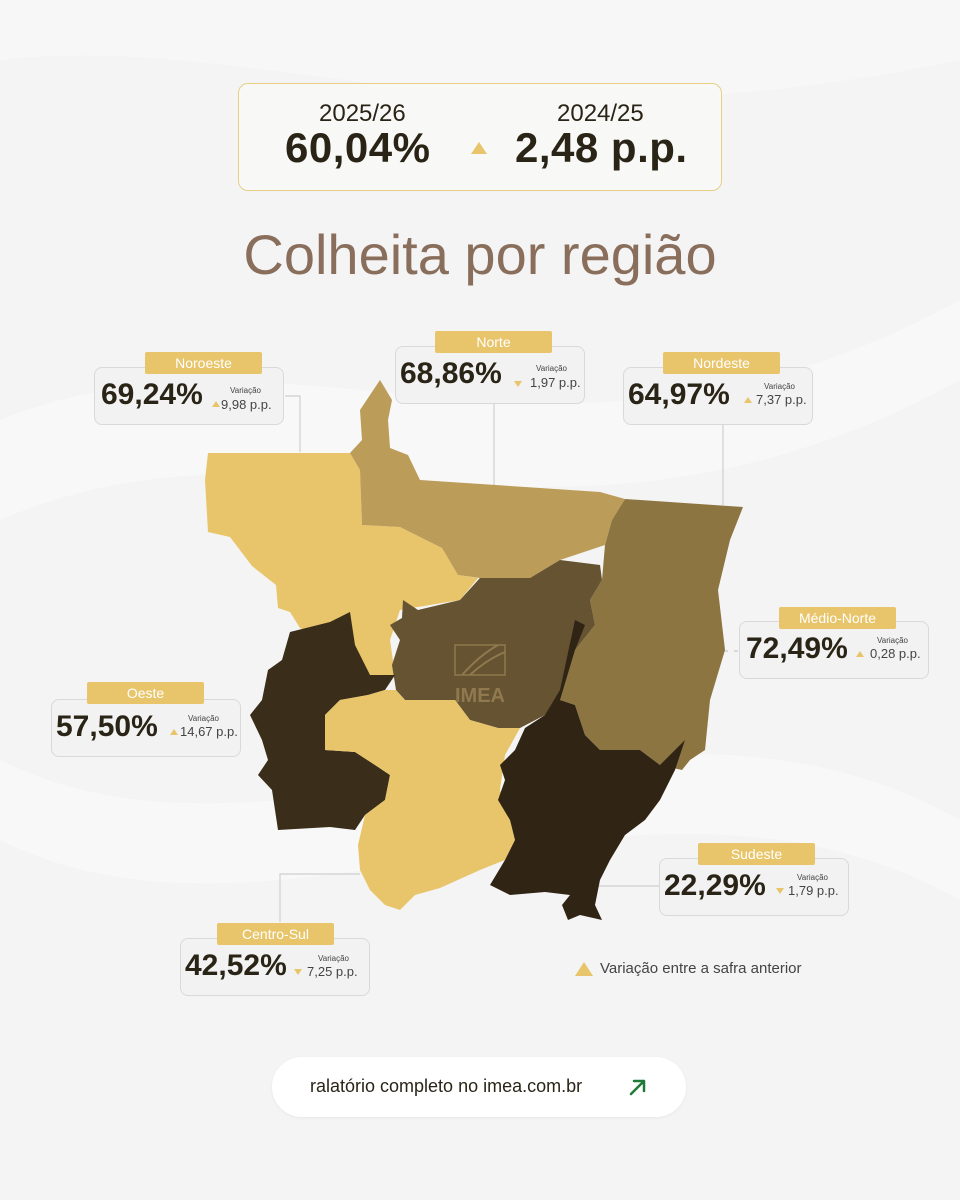  What do you see at coordinates (246, 404) in the screenshot?
I see `variation-value: 9,98 p.p.` at bounding box center [246, 404].